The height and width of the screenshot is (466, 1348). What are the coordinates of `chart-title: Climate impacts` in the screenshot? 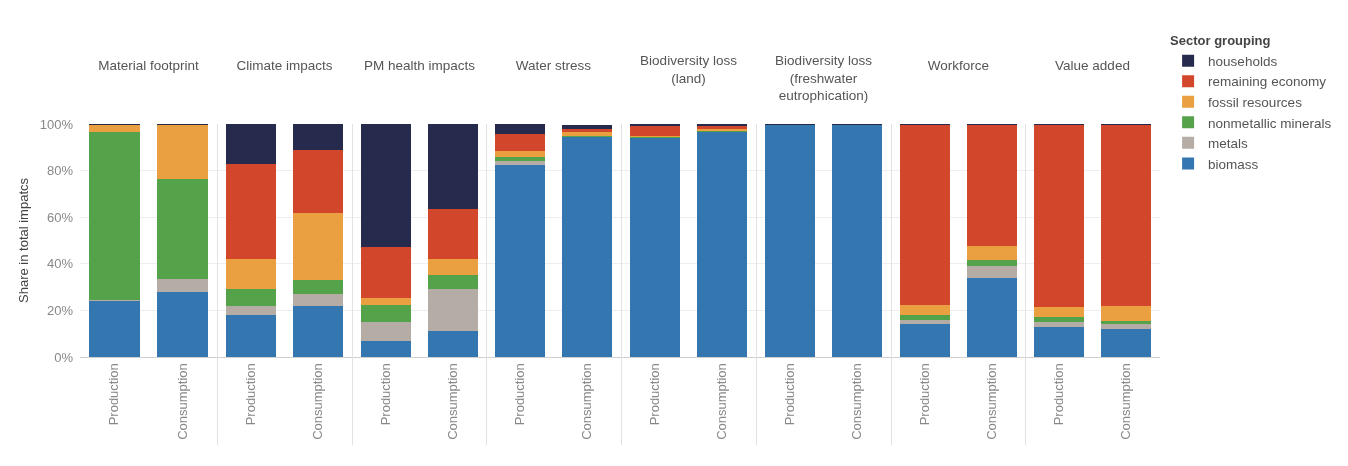 It's located at (284, 65).